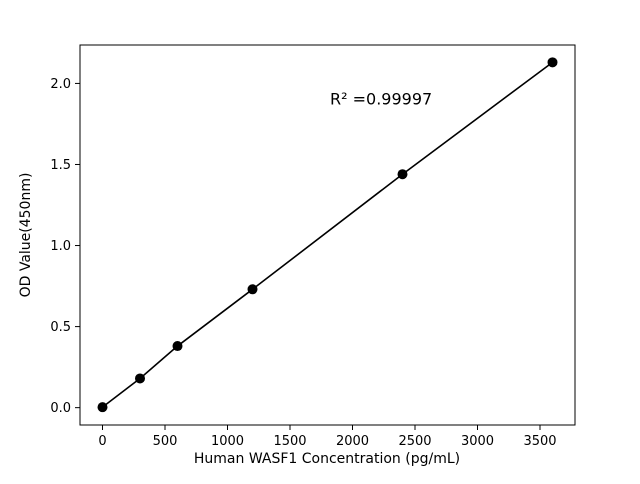 This screenshot has width=640, height=484. Describe the element at coordinates (60, 84) in the screenshot. I see `y-tick-label: 2.0` at that location.